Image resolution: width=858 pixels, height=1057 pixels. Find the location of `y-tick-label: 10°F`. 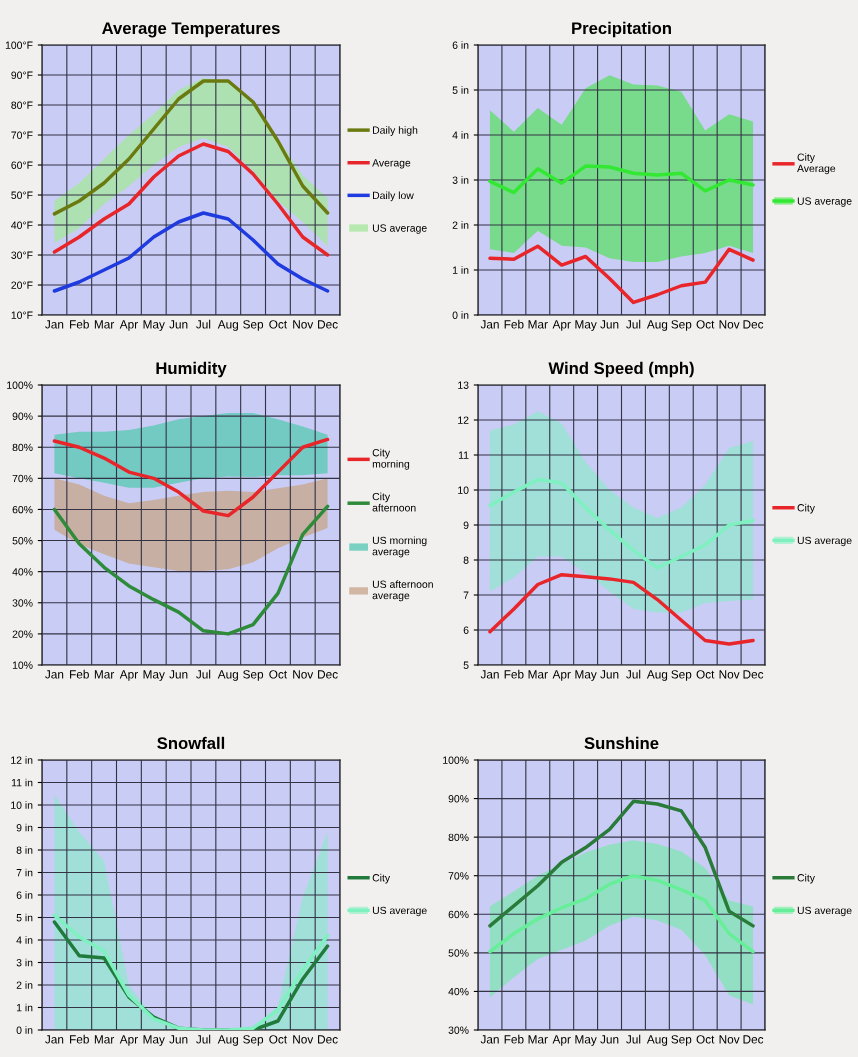

y-tick-label: 10°F is located at coordinates (22, 315).